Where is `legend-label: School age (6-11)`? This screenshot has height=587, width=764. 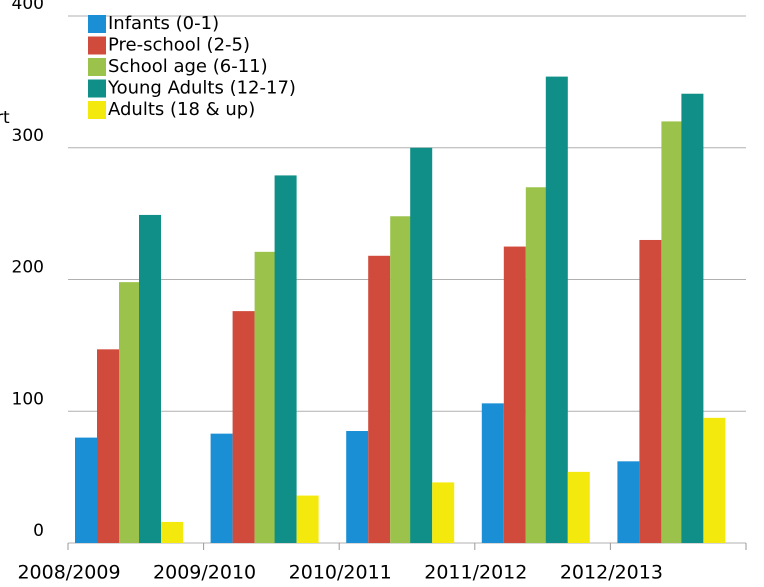
legend-label: School age (6-11) is located at coordinates (188, 66).